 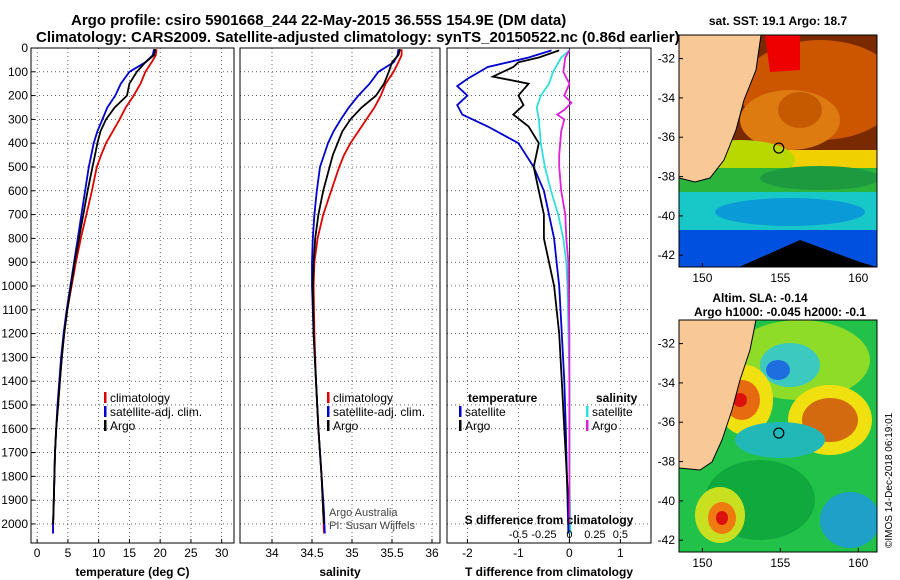 I want to click on depth-tick-label: 1400, so click(x=14, y=381).